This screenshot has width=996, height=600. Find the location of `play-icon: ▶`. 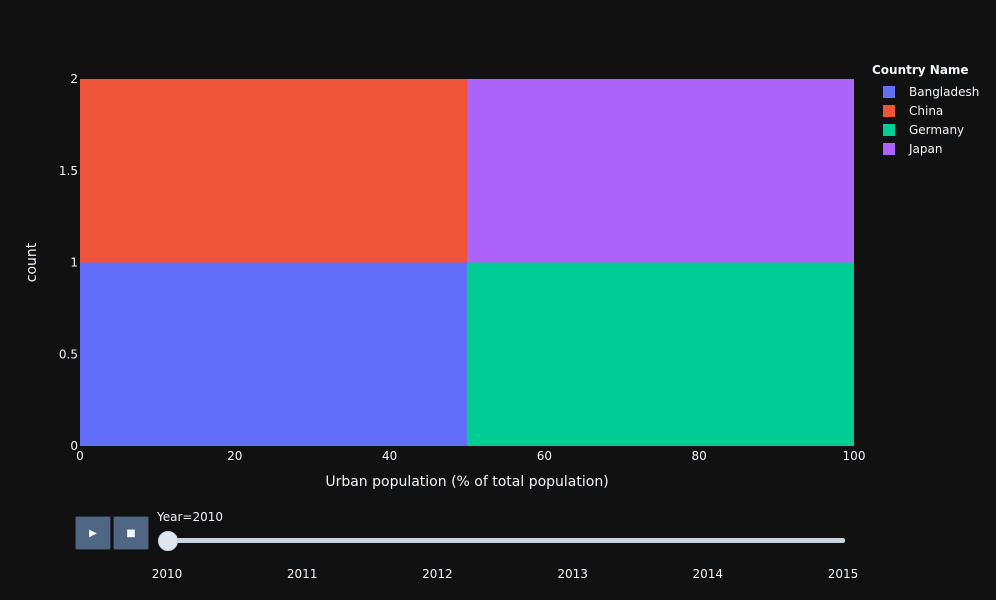

play-icon: ▶ is located at coordinates (93, 533).